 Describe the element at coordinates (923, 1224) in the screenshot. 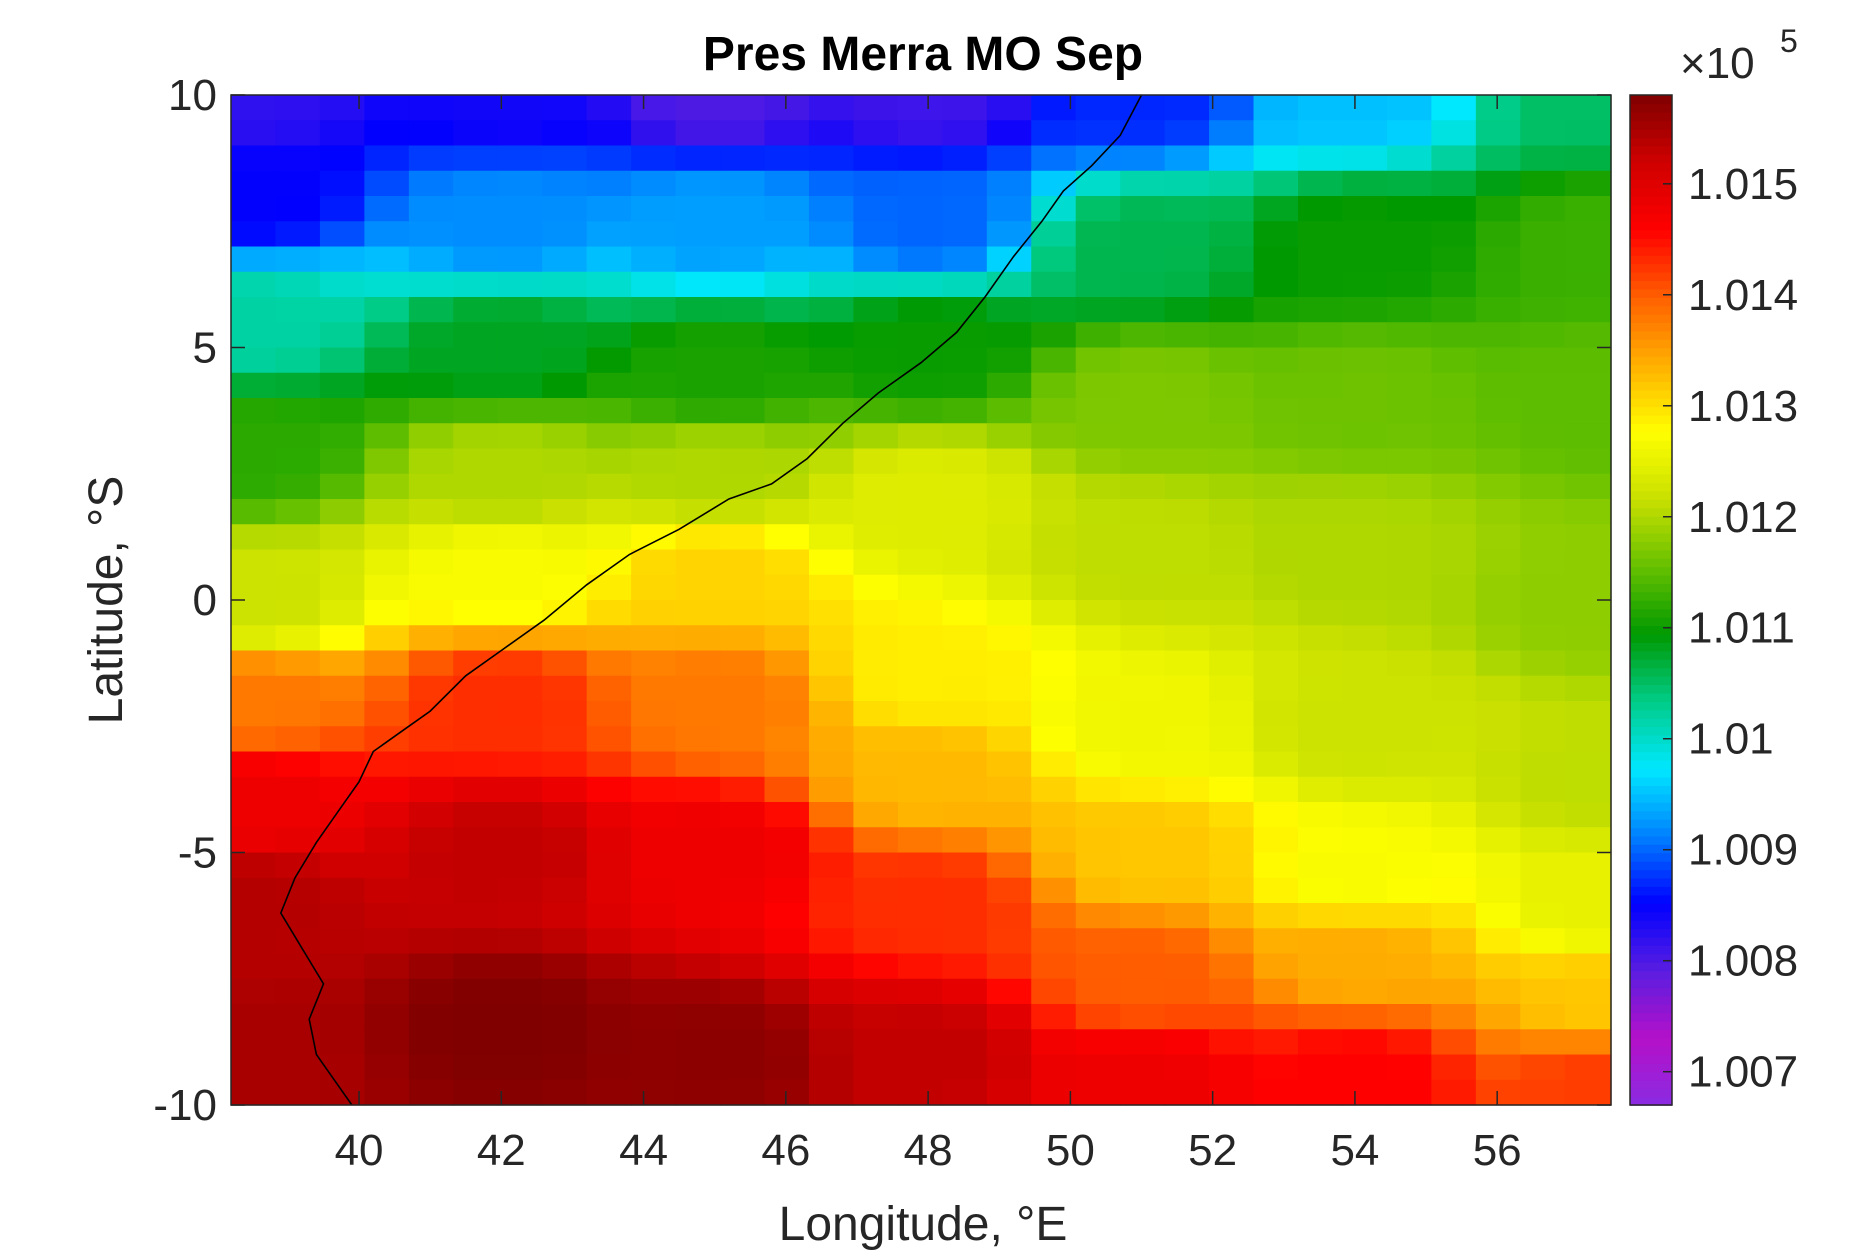

I see `x-axis-label: Longitude, °E` at that location.